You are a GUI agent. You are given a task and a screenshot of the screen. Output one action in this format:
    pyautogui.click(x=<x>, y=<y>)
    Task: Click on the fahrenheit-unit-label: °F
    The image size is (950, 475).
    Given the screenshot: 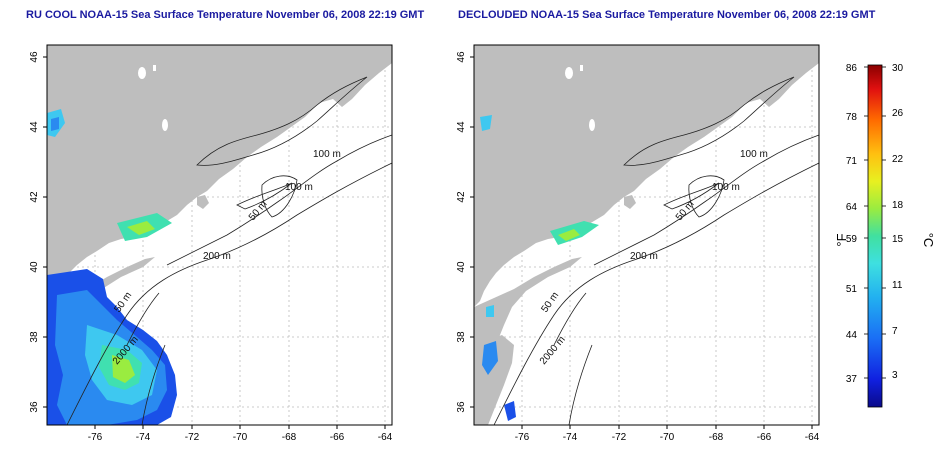 What is the action you would take?
    pyautogui.click(x=841, y=239)
    